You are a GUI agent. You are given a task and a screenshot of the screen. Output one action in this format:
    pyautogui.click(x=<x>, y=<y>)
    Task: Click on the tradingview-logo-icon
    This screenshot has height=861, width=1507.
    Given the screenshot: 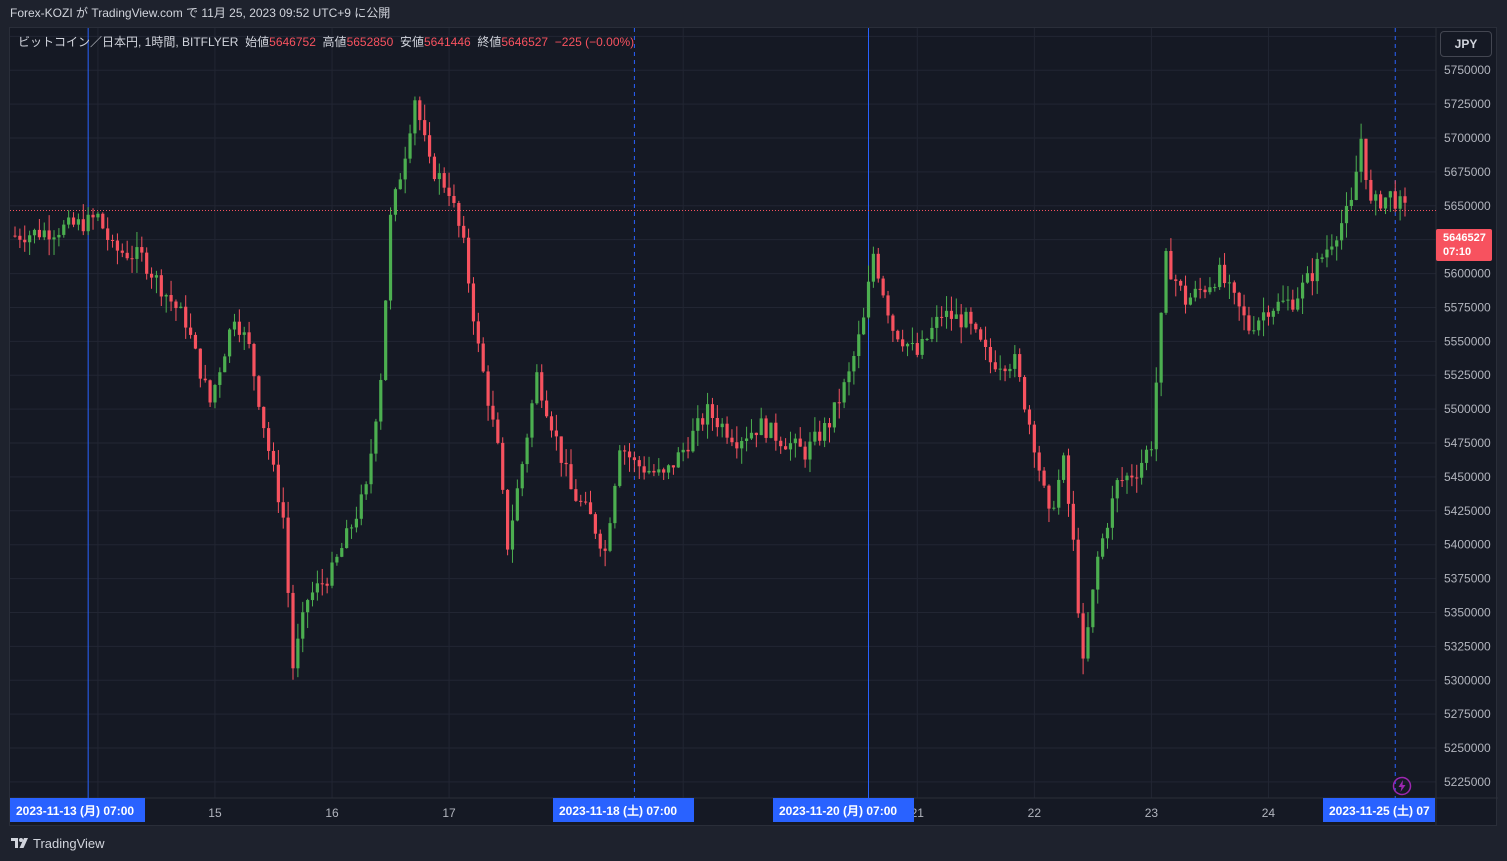 What is the action you would take?
    pyautogui.click(x=21, y=843)
    